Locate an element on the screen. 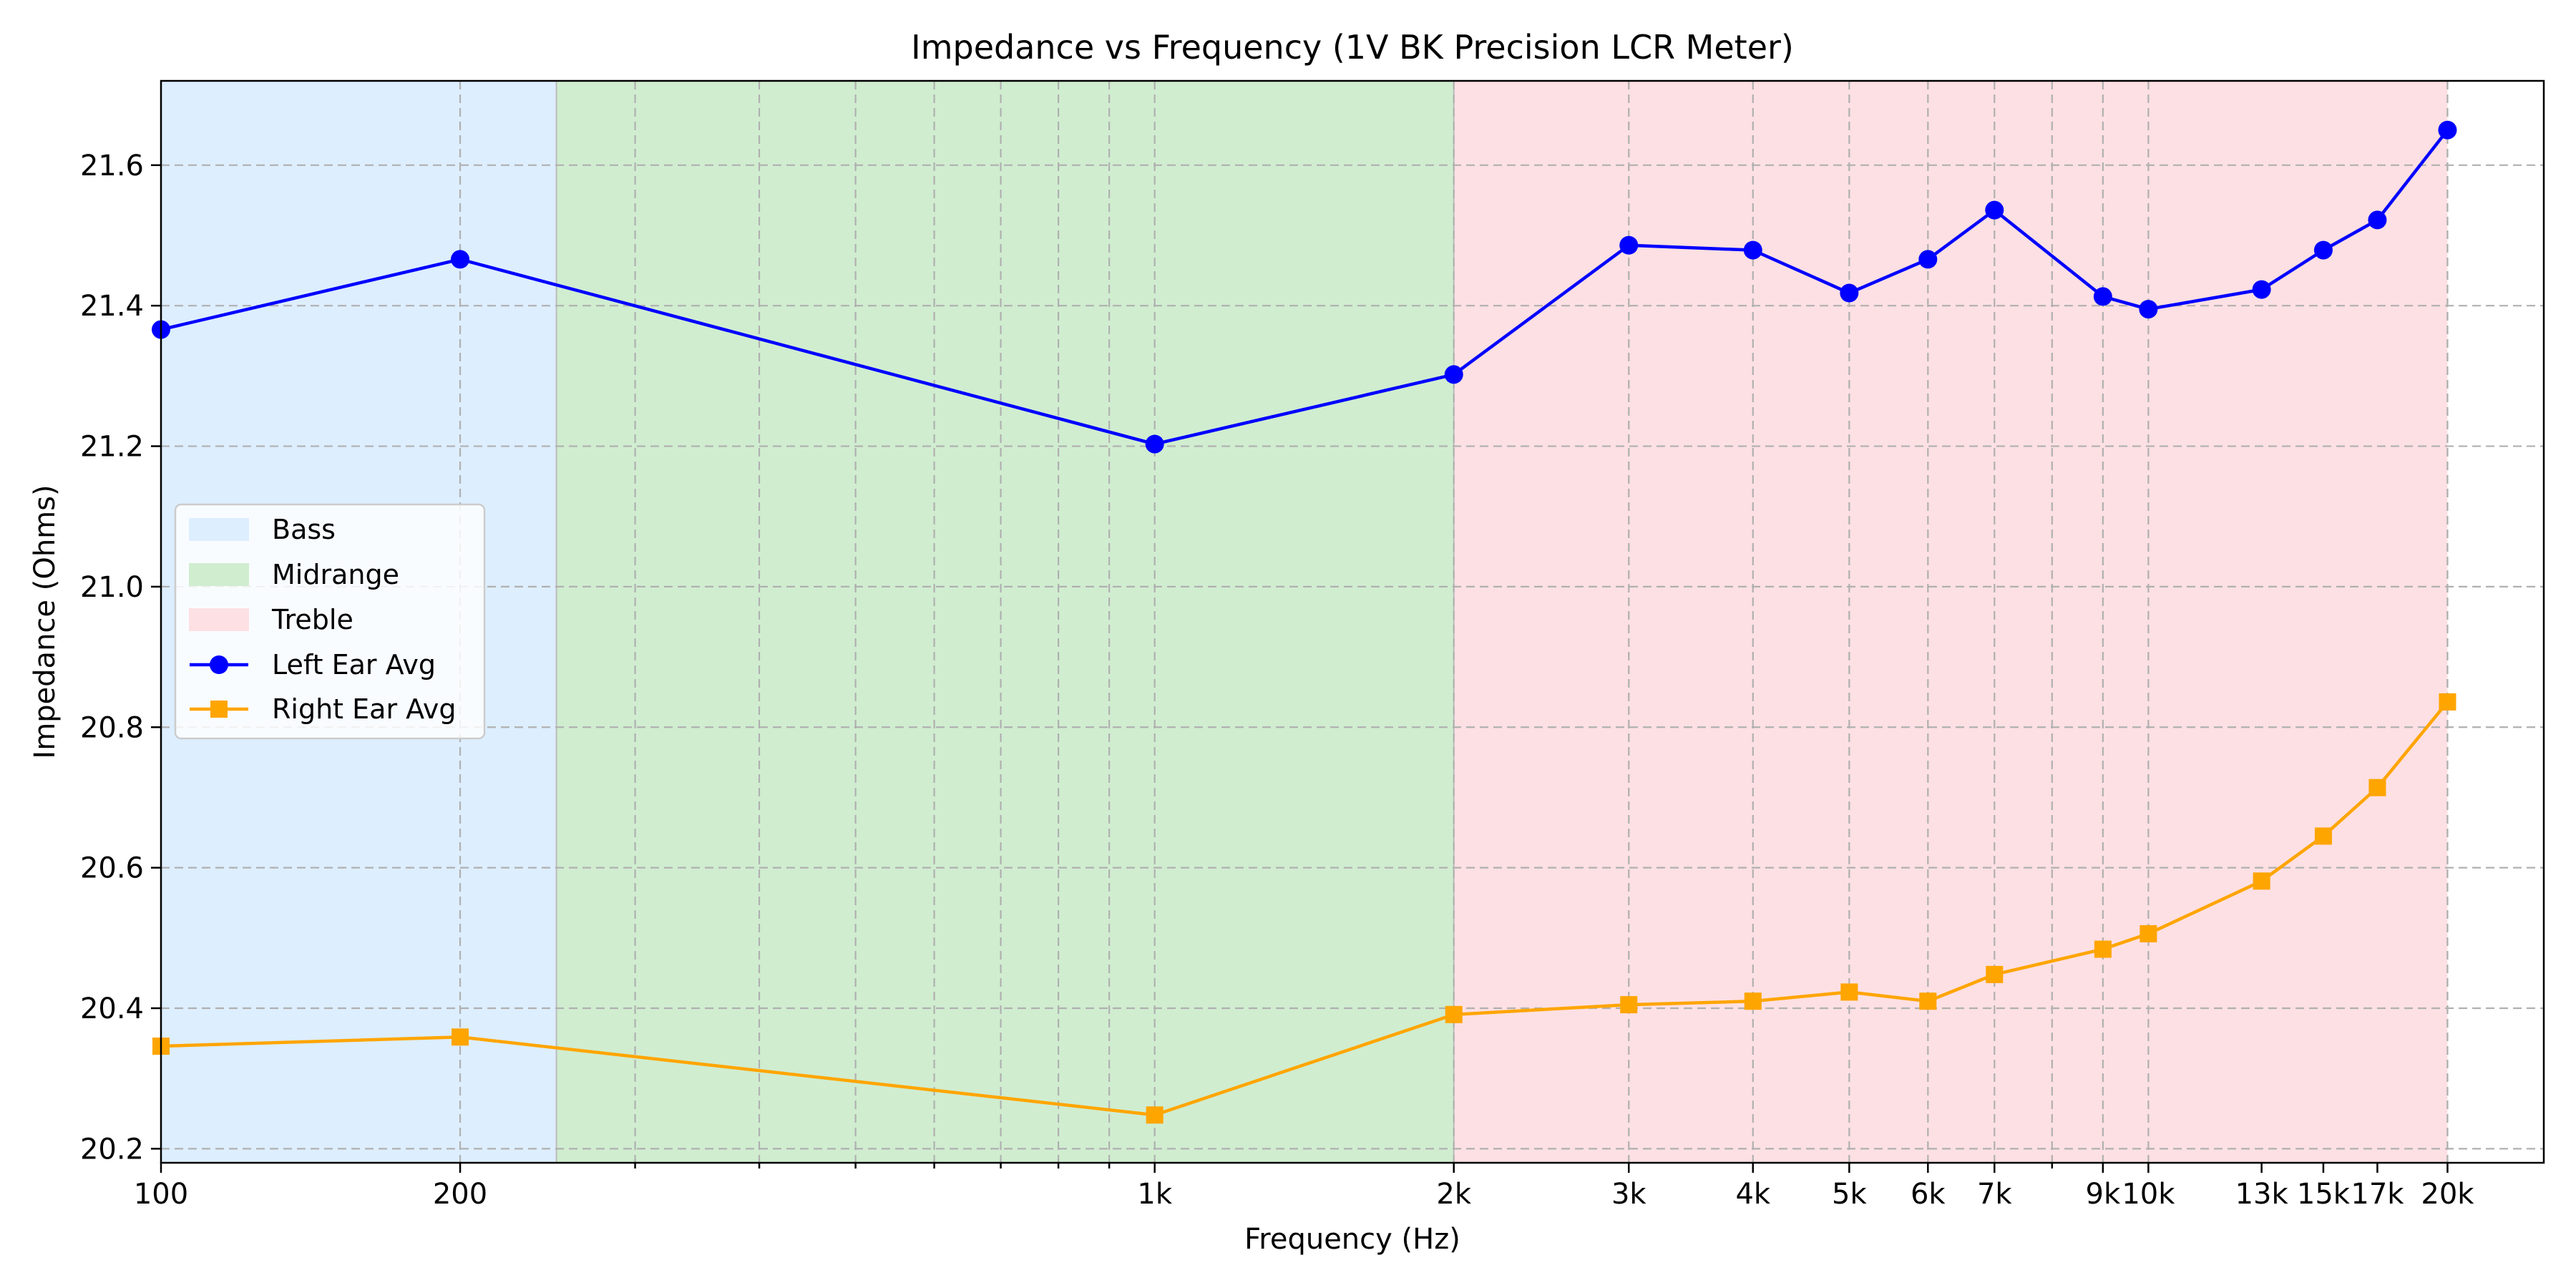  y-tick-label: 21.0 is located at coordinates (112, 587).